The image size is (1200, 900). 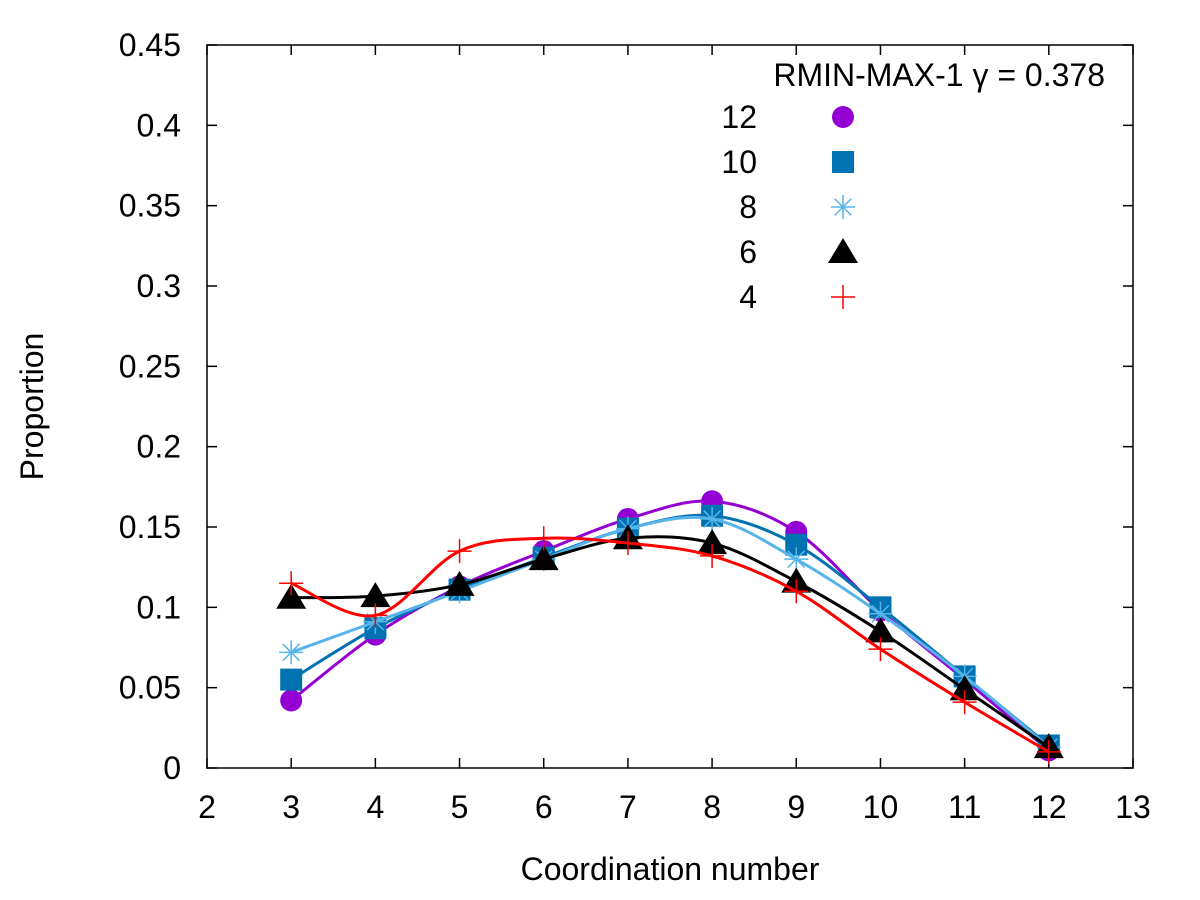 What do you see at coordinates (748, 297) in the screenshot?
I see `legend-label: 4` at bounding box center [748, 297].